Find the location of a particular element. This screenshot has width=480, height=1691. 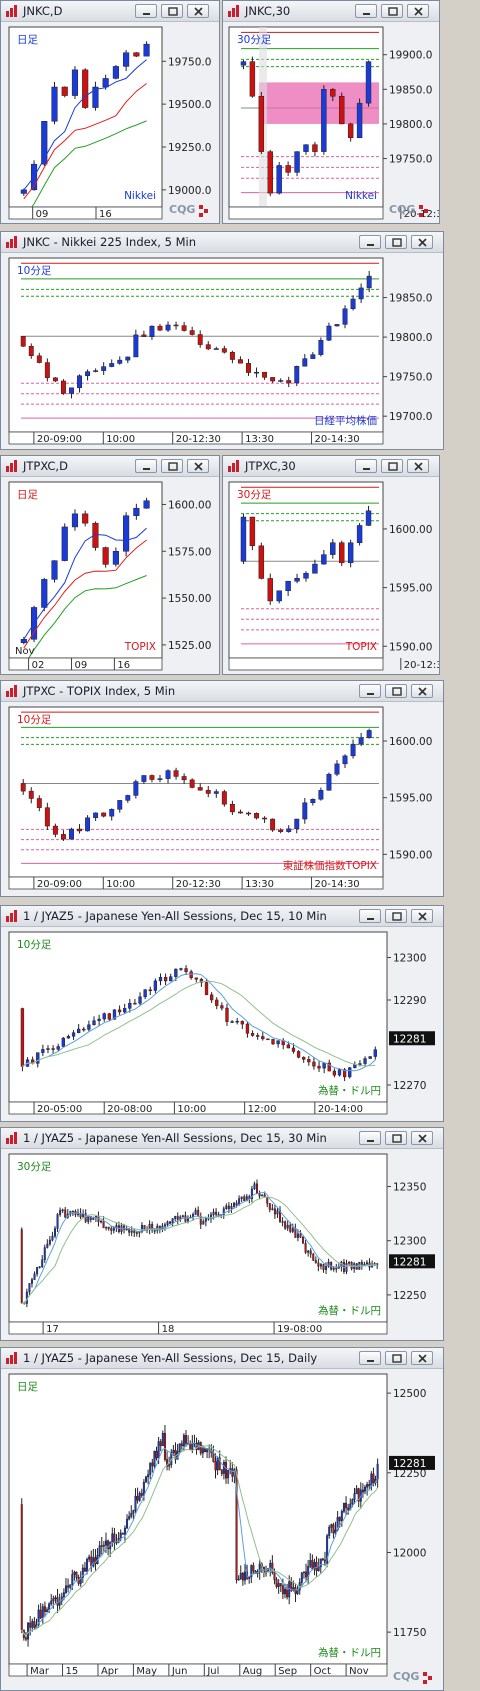

window-titlebar: JTPXC,30 is located at coordinates (331, 466).